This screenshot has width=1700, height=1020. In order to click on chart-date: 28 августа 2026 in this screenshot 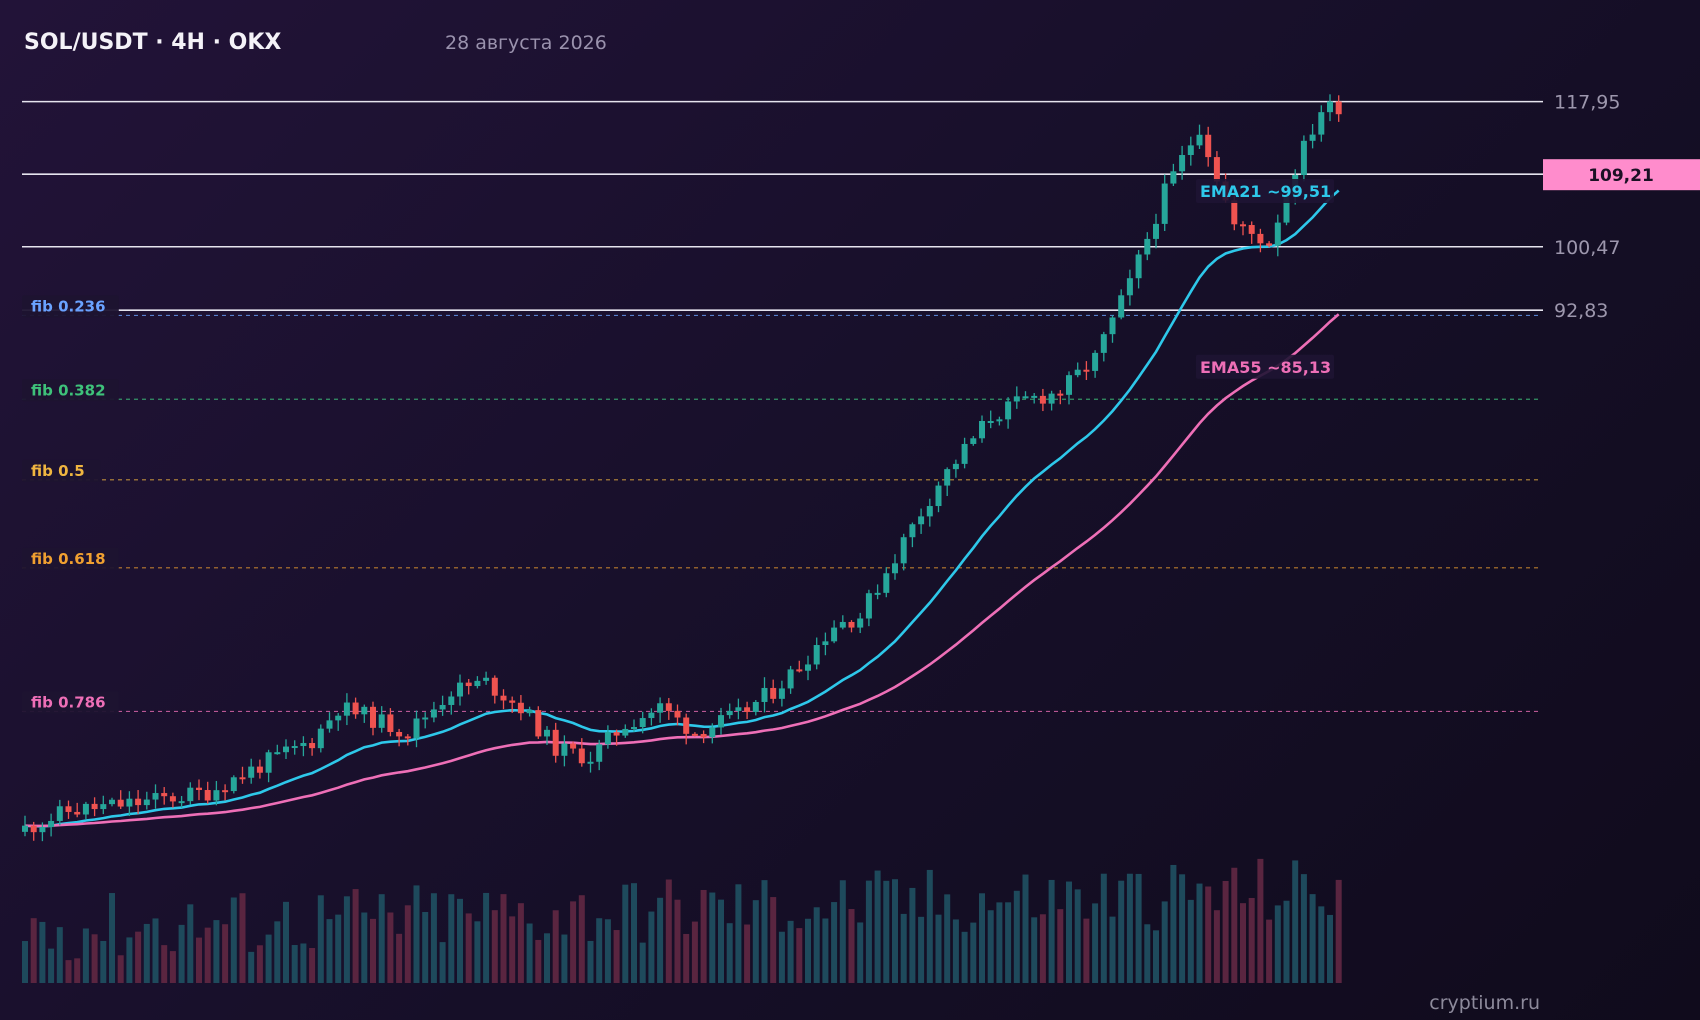, I will do `click(526, 43)`.